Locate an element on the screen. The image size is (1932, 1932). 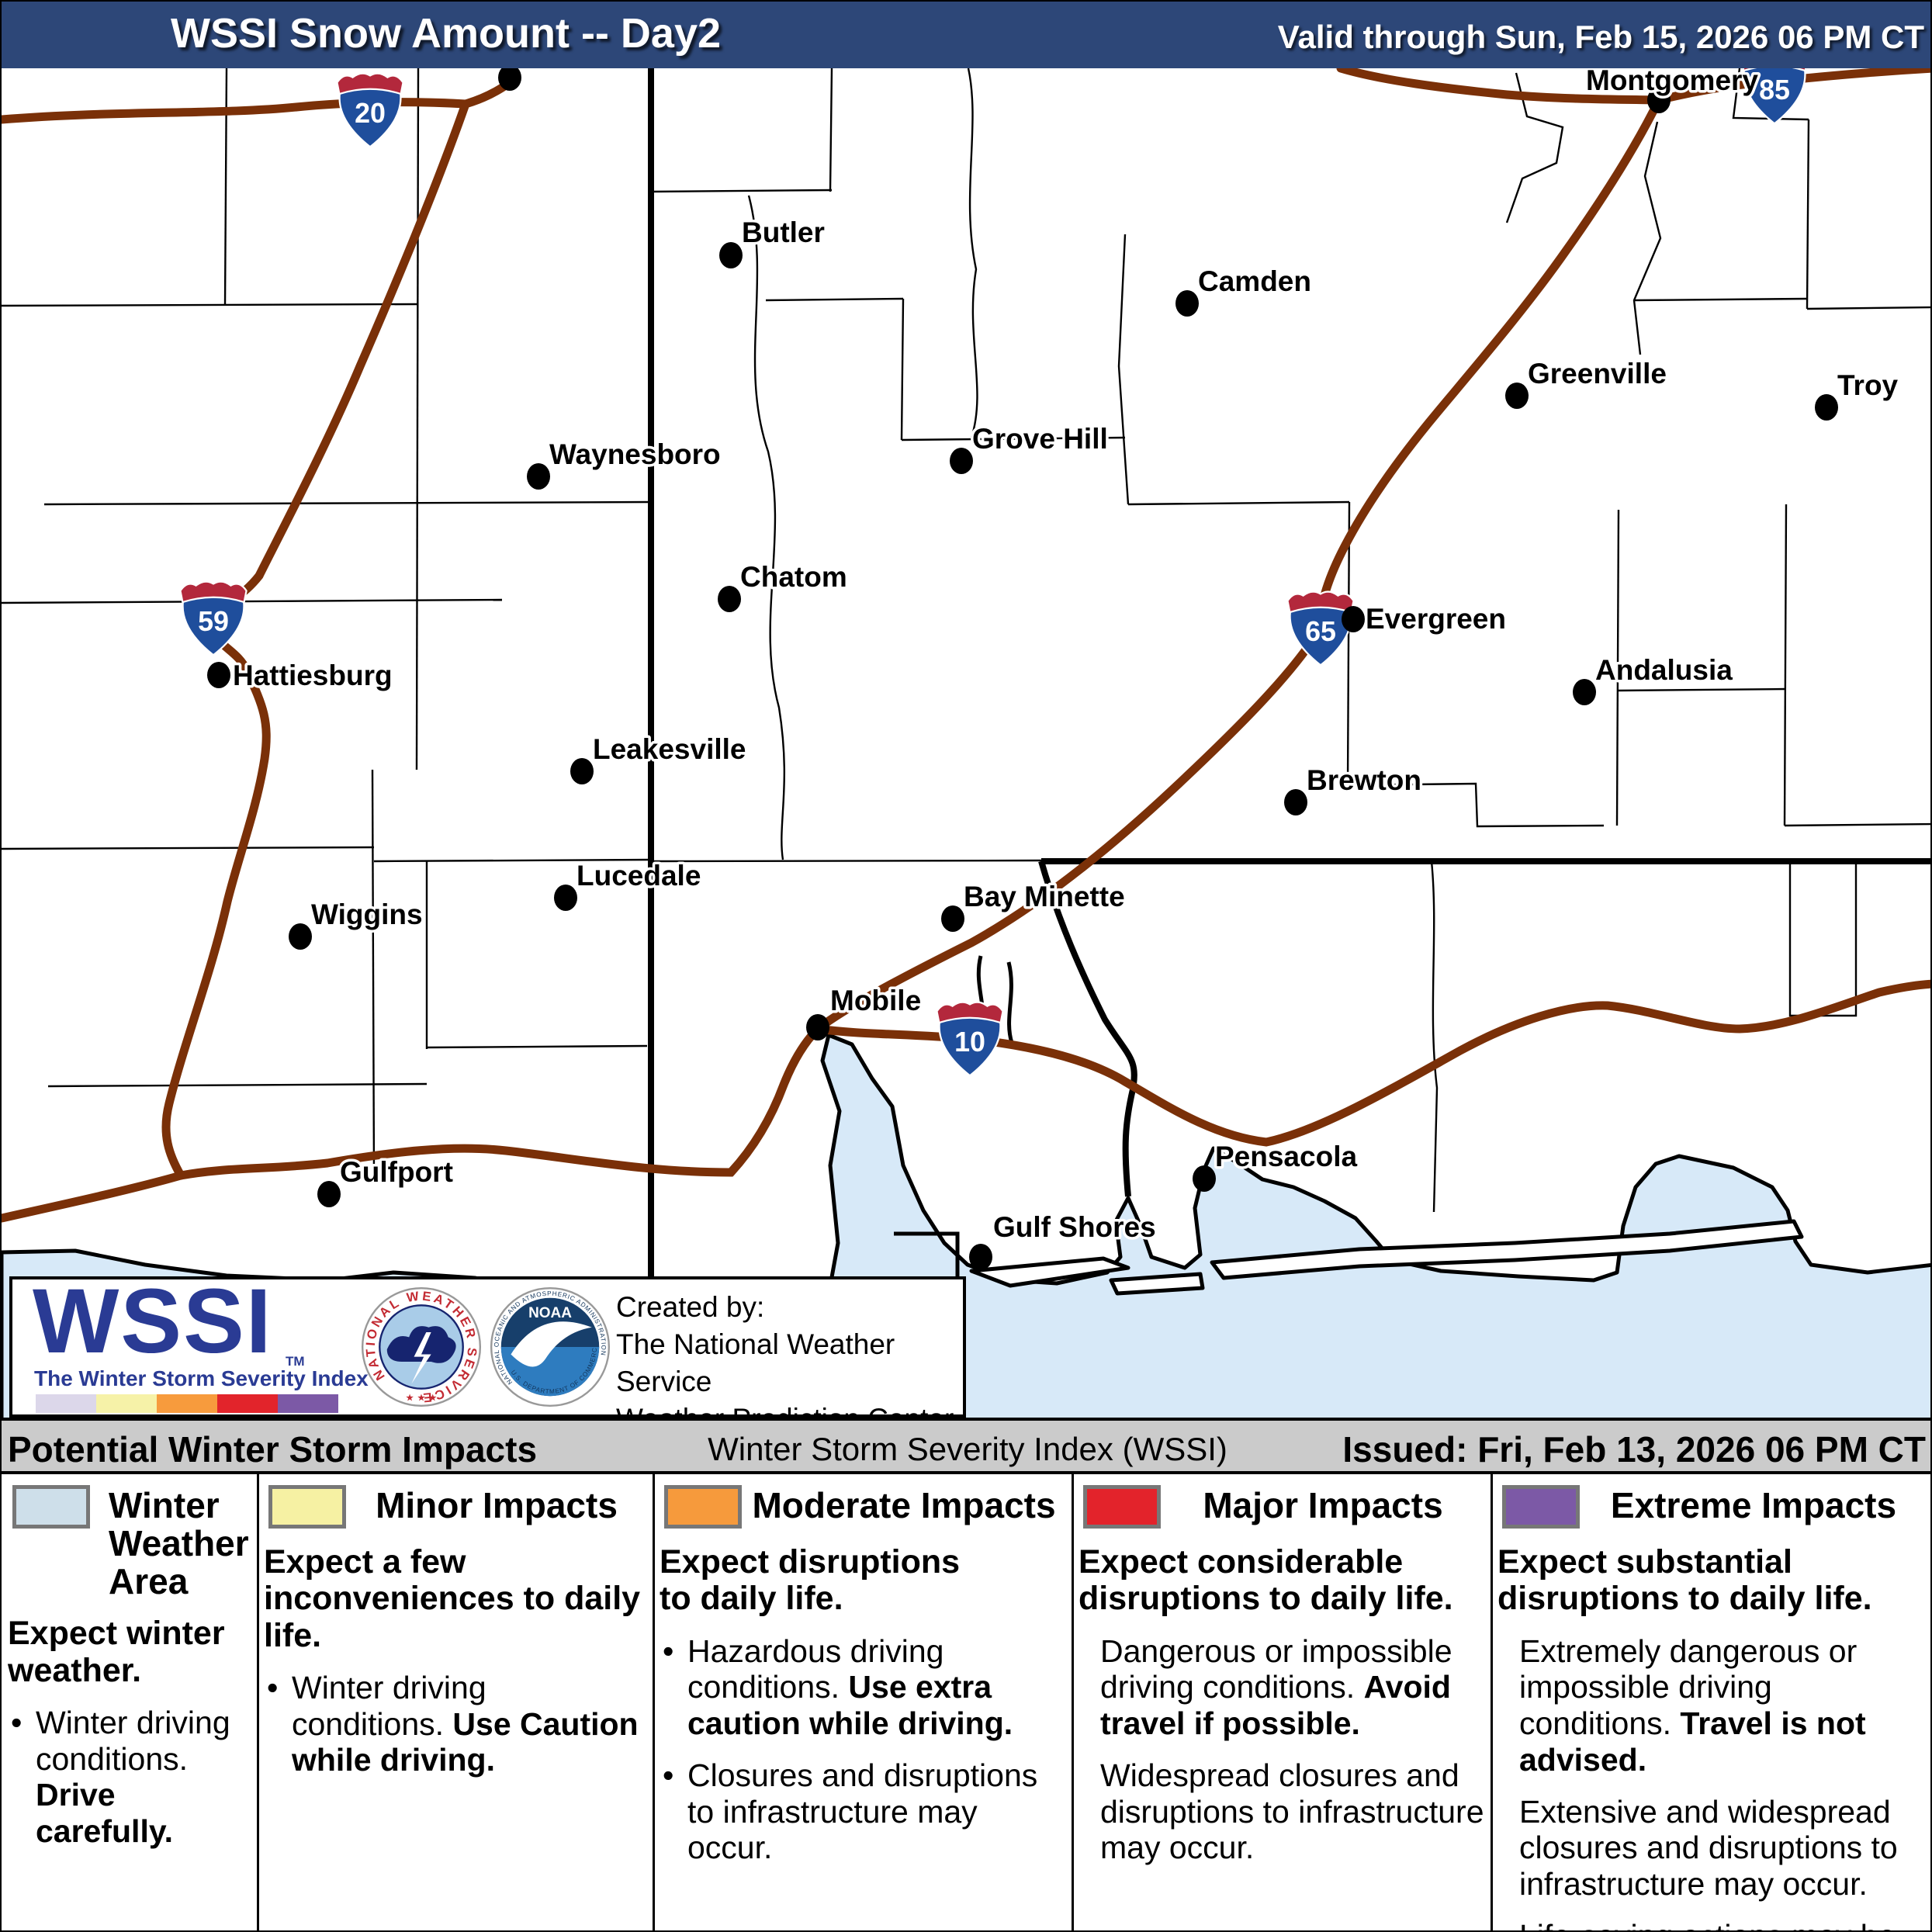
interstate-shield: 59 is located at coordinates (213, 618).